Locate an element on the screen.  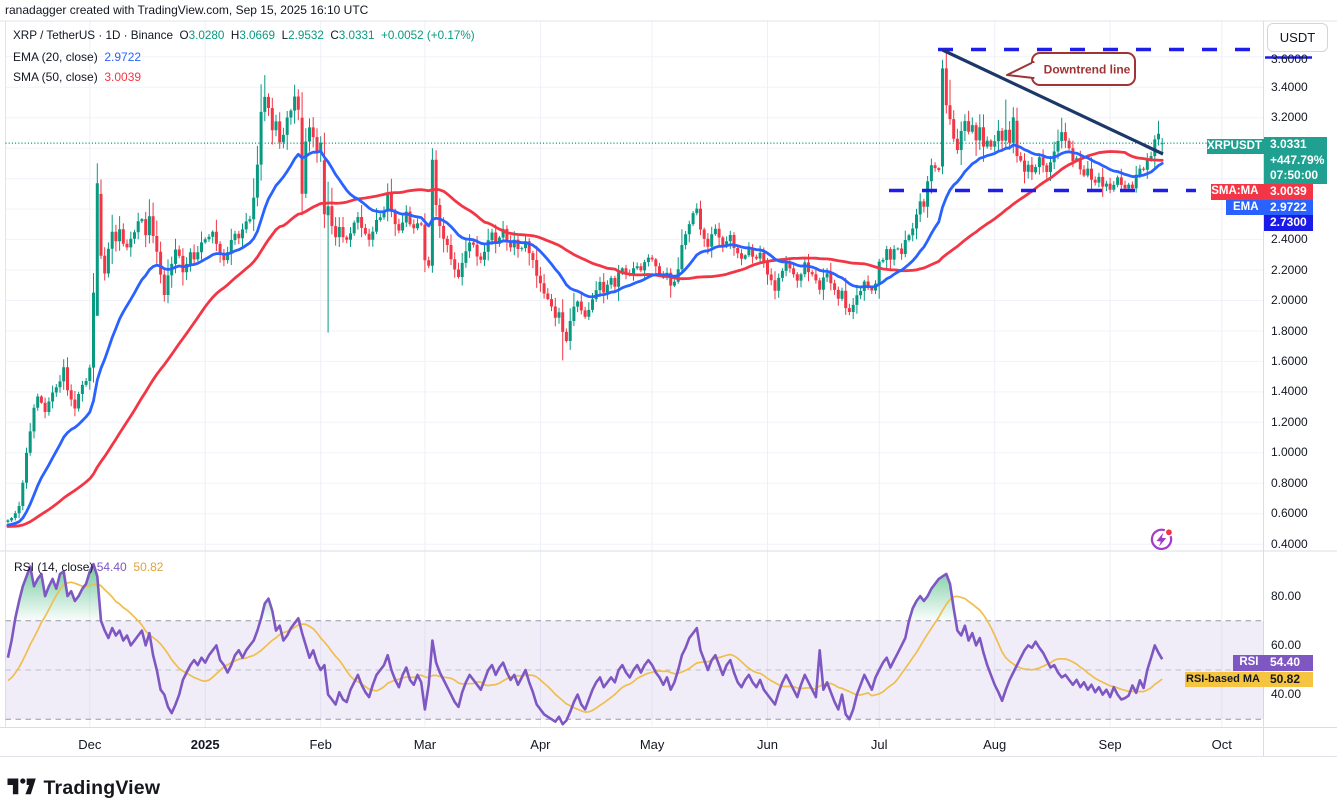
svg-text: TradingView is located at coordinates (102, 788).